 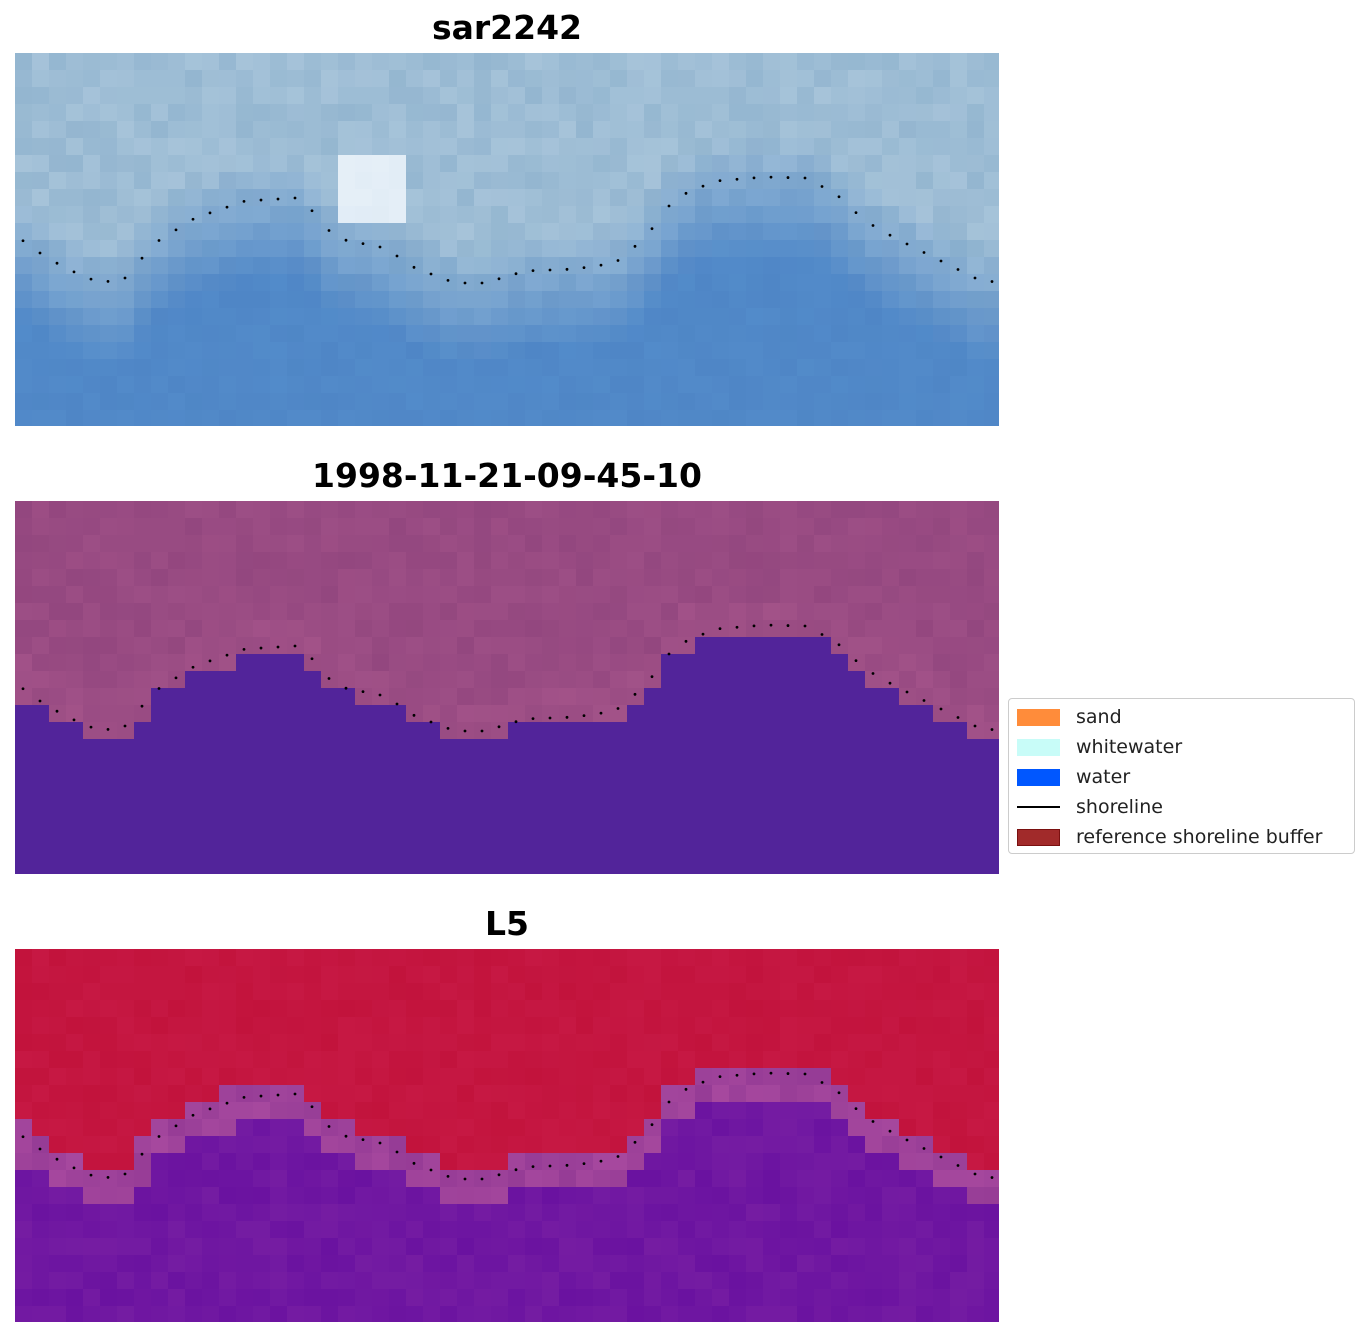 I want to click on legend-item-shoreline: shoreline, so click(x=1184, y=807).